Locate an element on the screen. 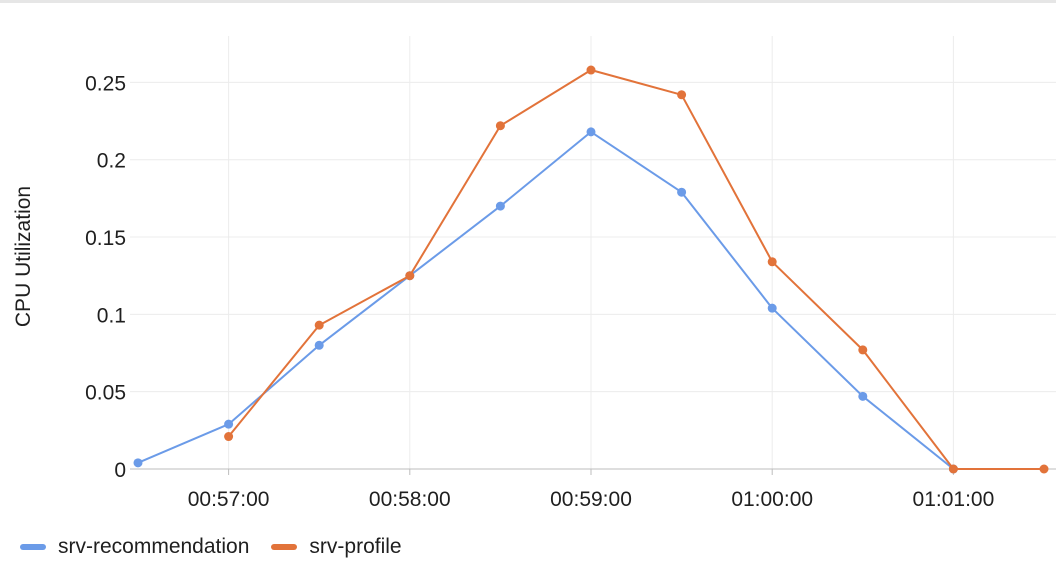 The image size is (1056, 568). x-tick-label: 01:01:00 is located at coordinates (954, 499).